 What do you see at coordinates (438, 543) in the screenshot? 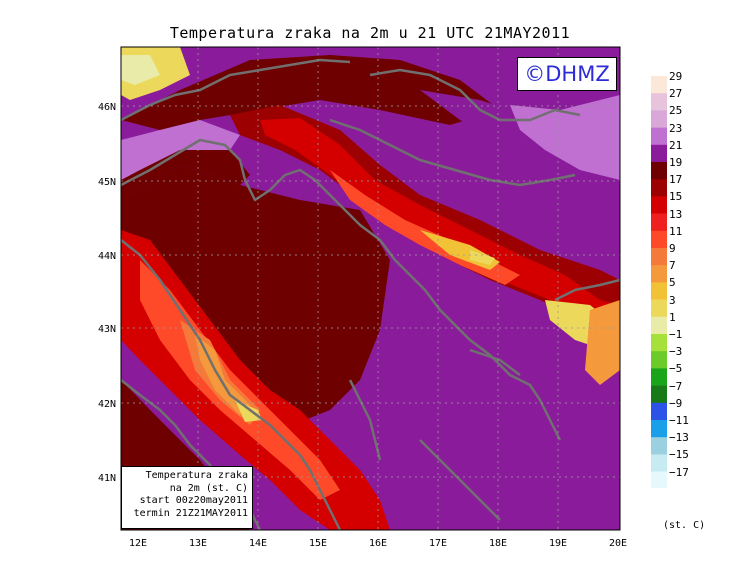
I see `lon-tick: 17E` at bounding box center [438, 543].